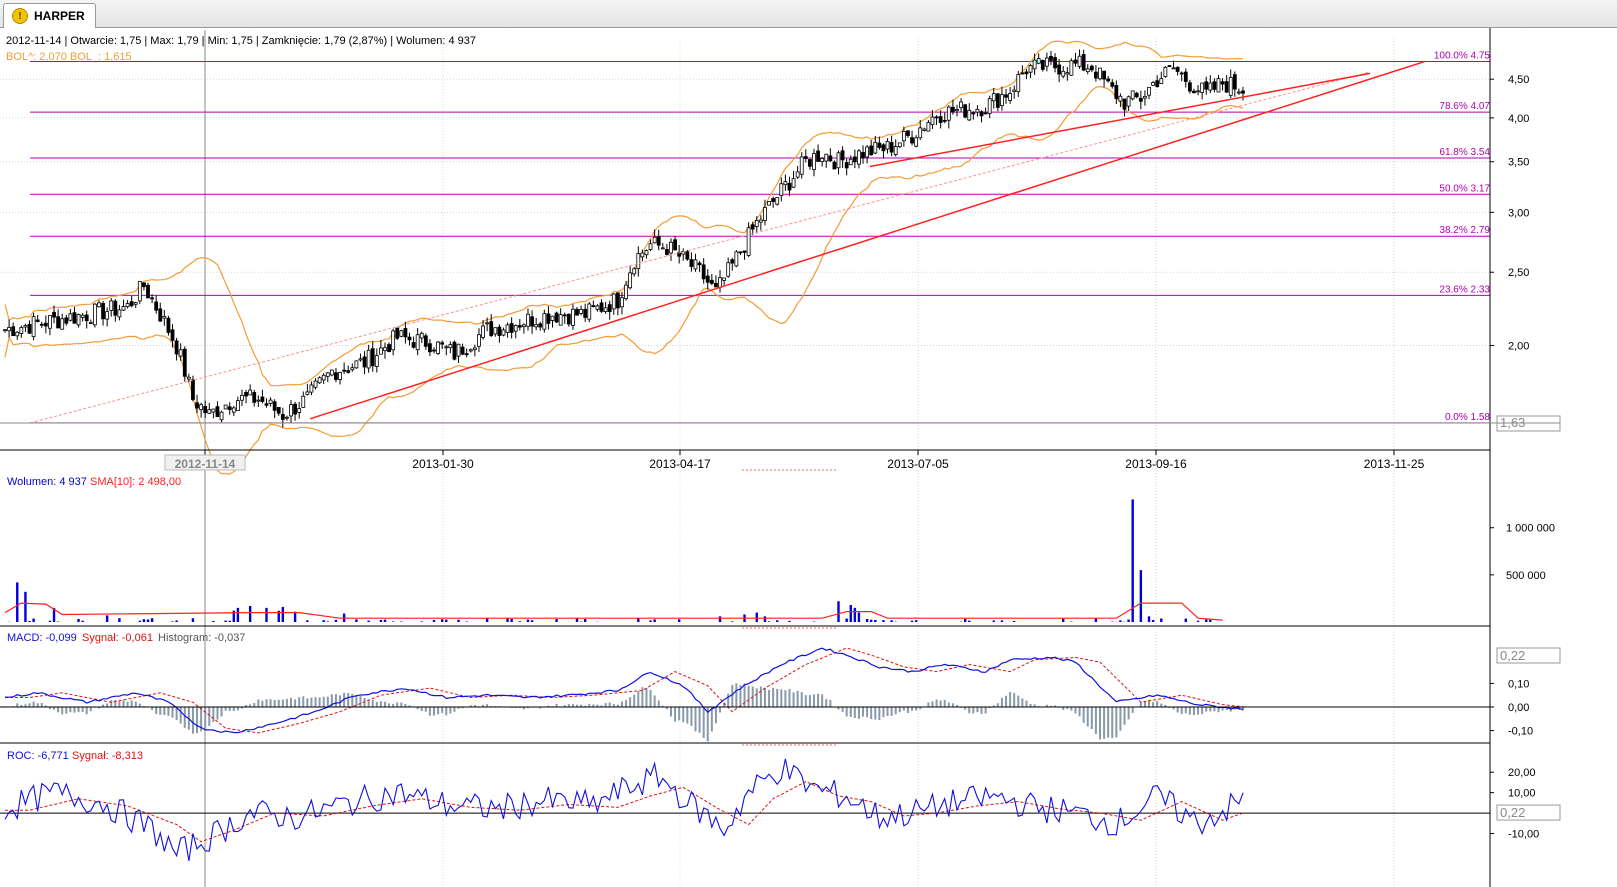 The width and height of the screenshot is (1617, 887). What do you see at coordinates (1464, 152) in the screenshot?
I see `fib-level-label: 61.8% 3.54` at bounding box center [1464, 152].